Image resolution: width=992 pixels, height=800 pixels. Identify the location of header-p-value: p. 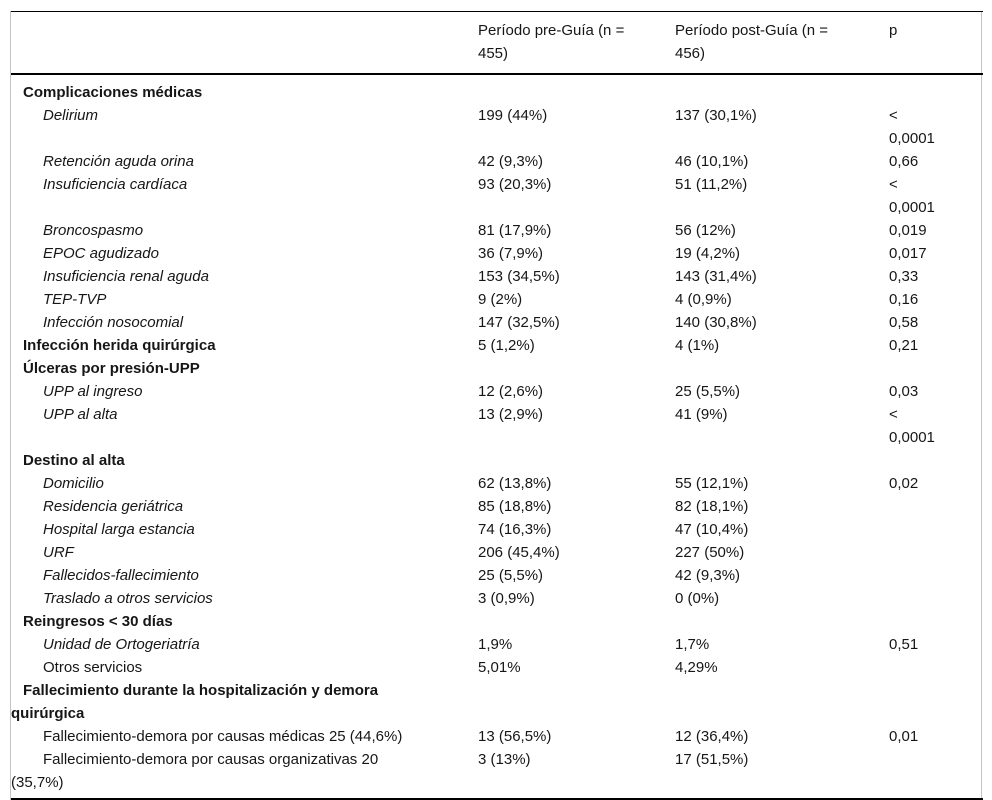
(893, 30).